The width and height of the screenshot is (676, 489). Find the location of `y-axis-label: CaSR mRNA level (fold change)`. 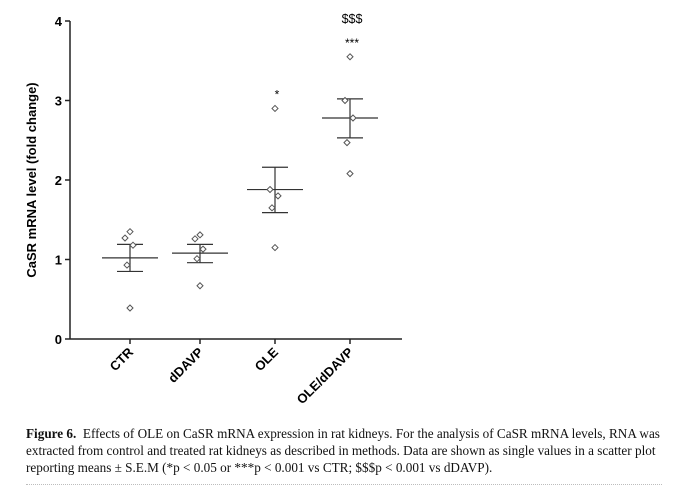

y-axis-label: CaSR mRNA level (fold change) is located at coordinates (31, 179).